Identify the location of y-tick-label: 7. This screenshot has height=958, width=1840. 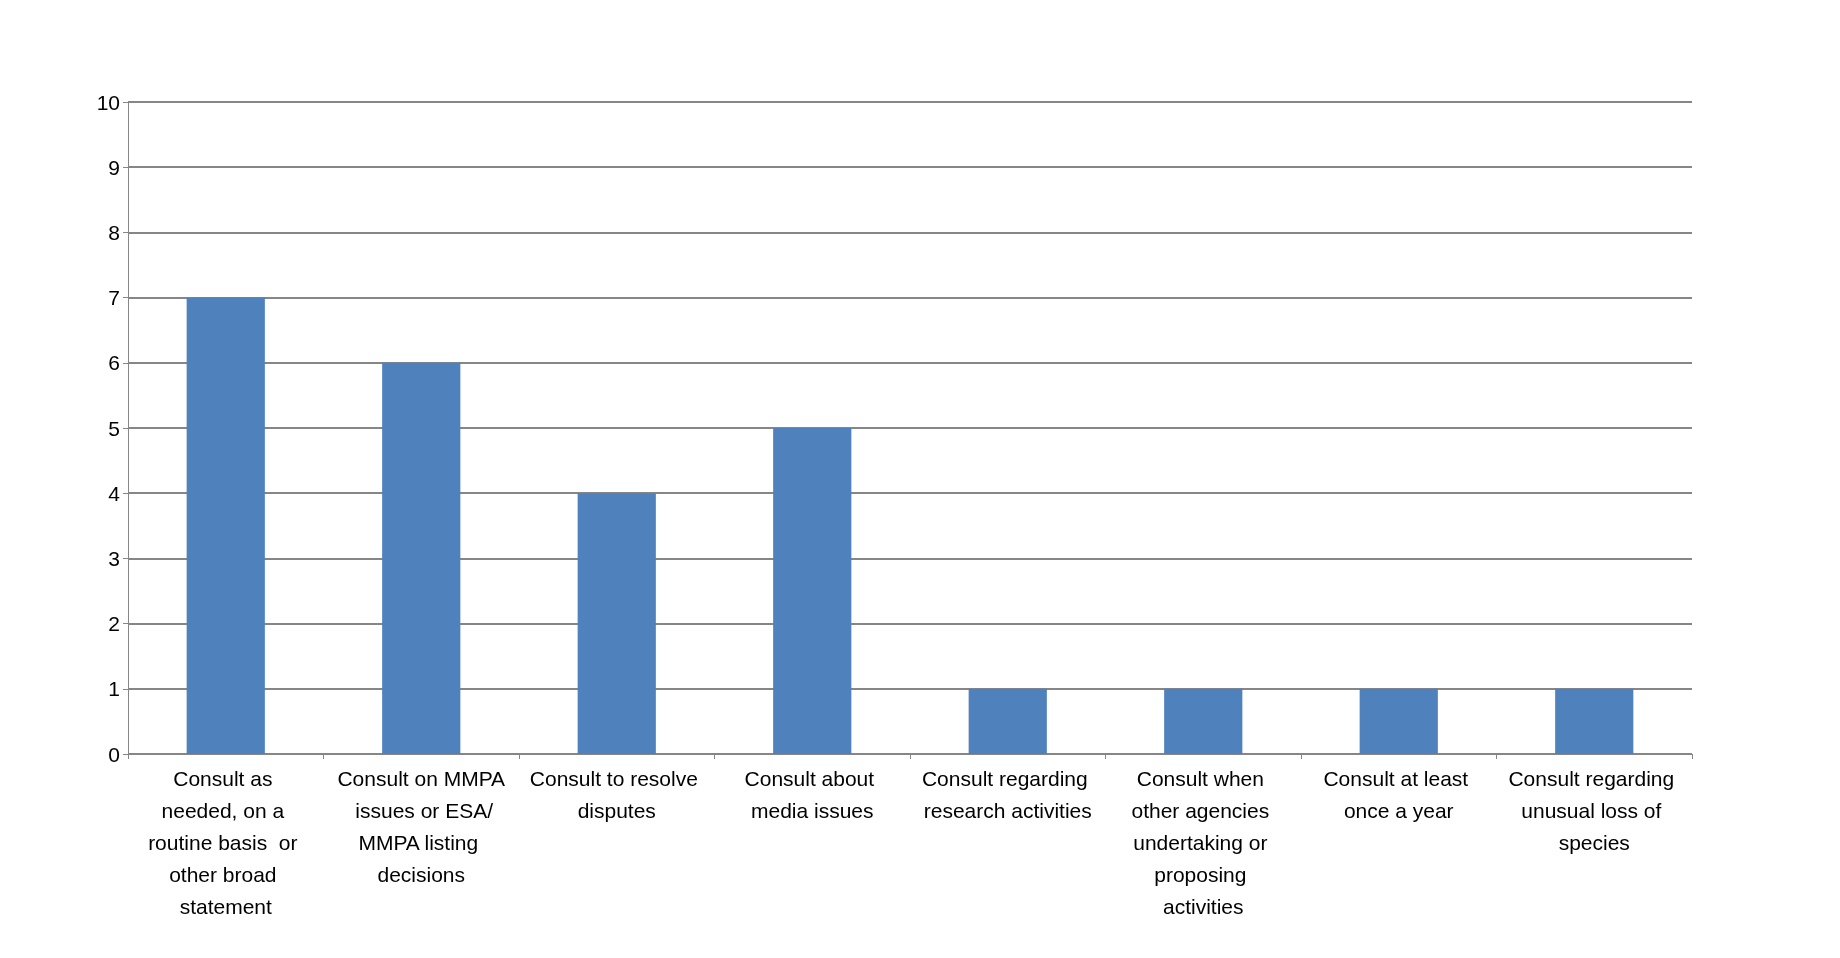
(114, 298).